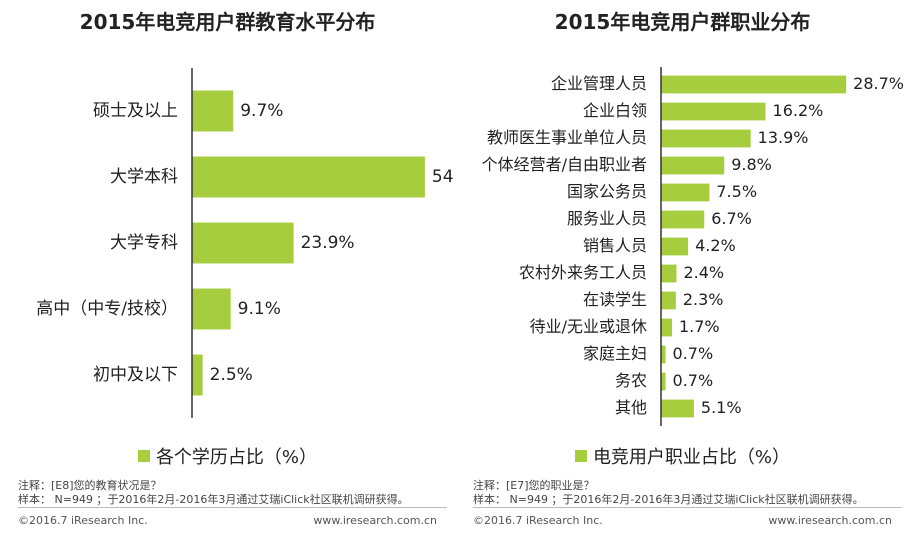 This screenshot has width=910, height=539. What do you see at coordinates (232, 507) in the screenshot?
I see `left-footer-divider` at bounding box center [232, 507].